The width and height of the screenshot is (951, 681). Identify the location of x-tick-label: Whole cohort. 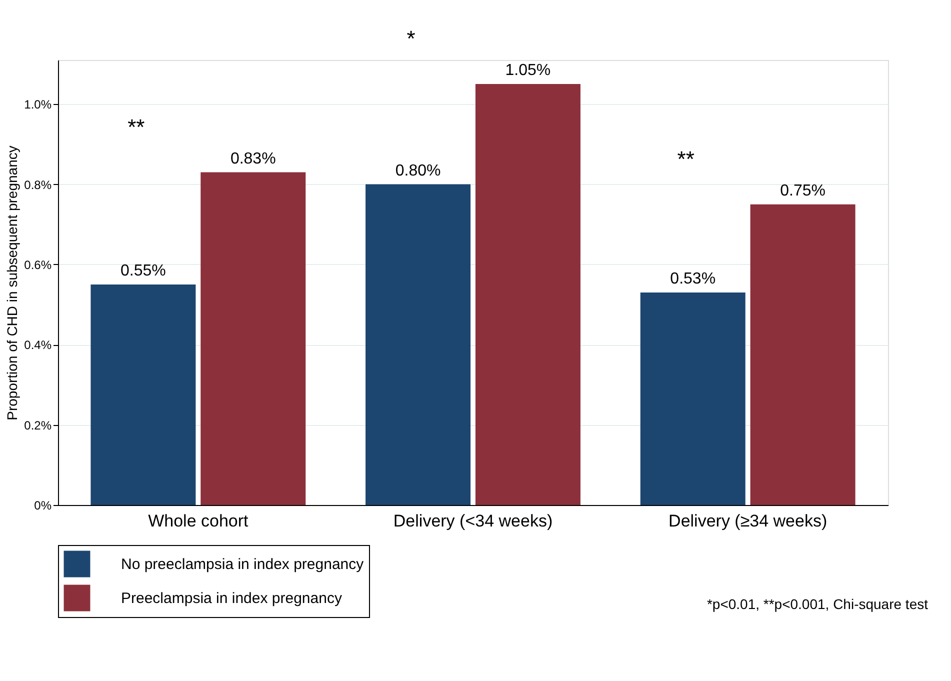
(198, 521).